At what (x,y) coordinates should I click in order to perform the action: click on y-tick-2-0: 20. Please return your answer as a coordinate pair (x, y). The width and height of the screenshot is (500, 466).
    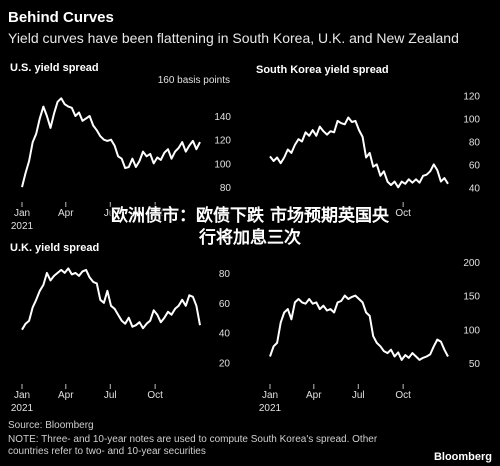
    Looking at the image, I should click on (225, 364).